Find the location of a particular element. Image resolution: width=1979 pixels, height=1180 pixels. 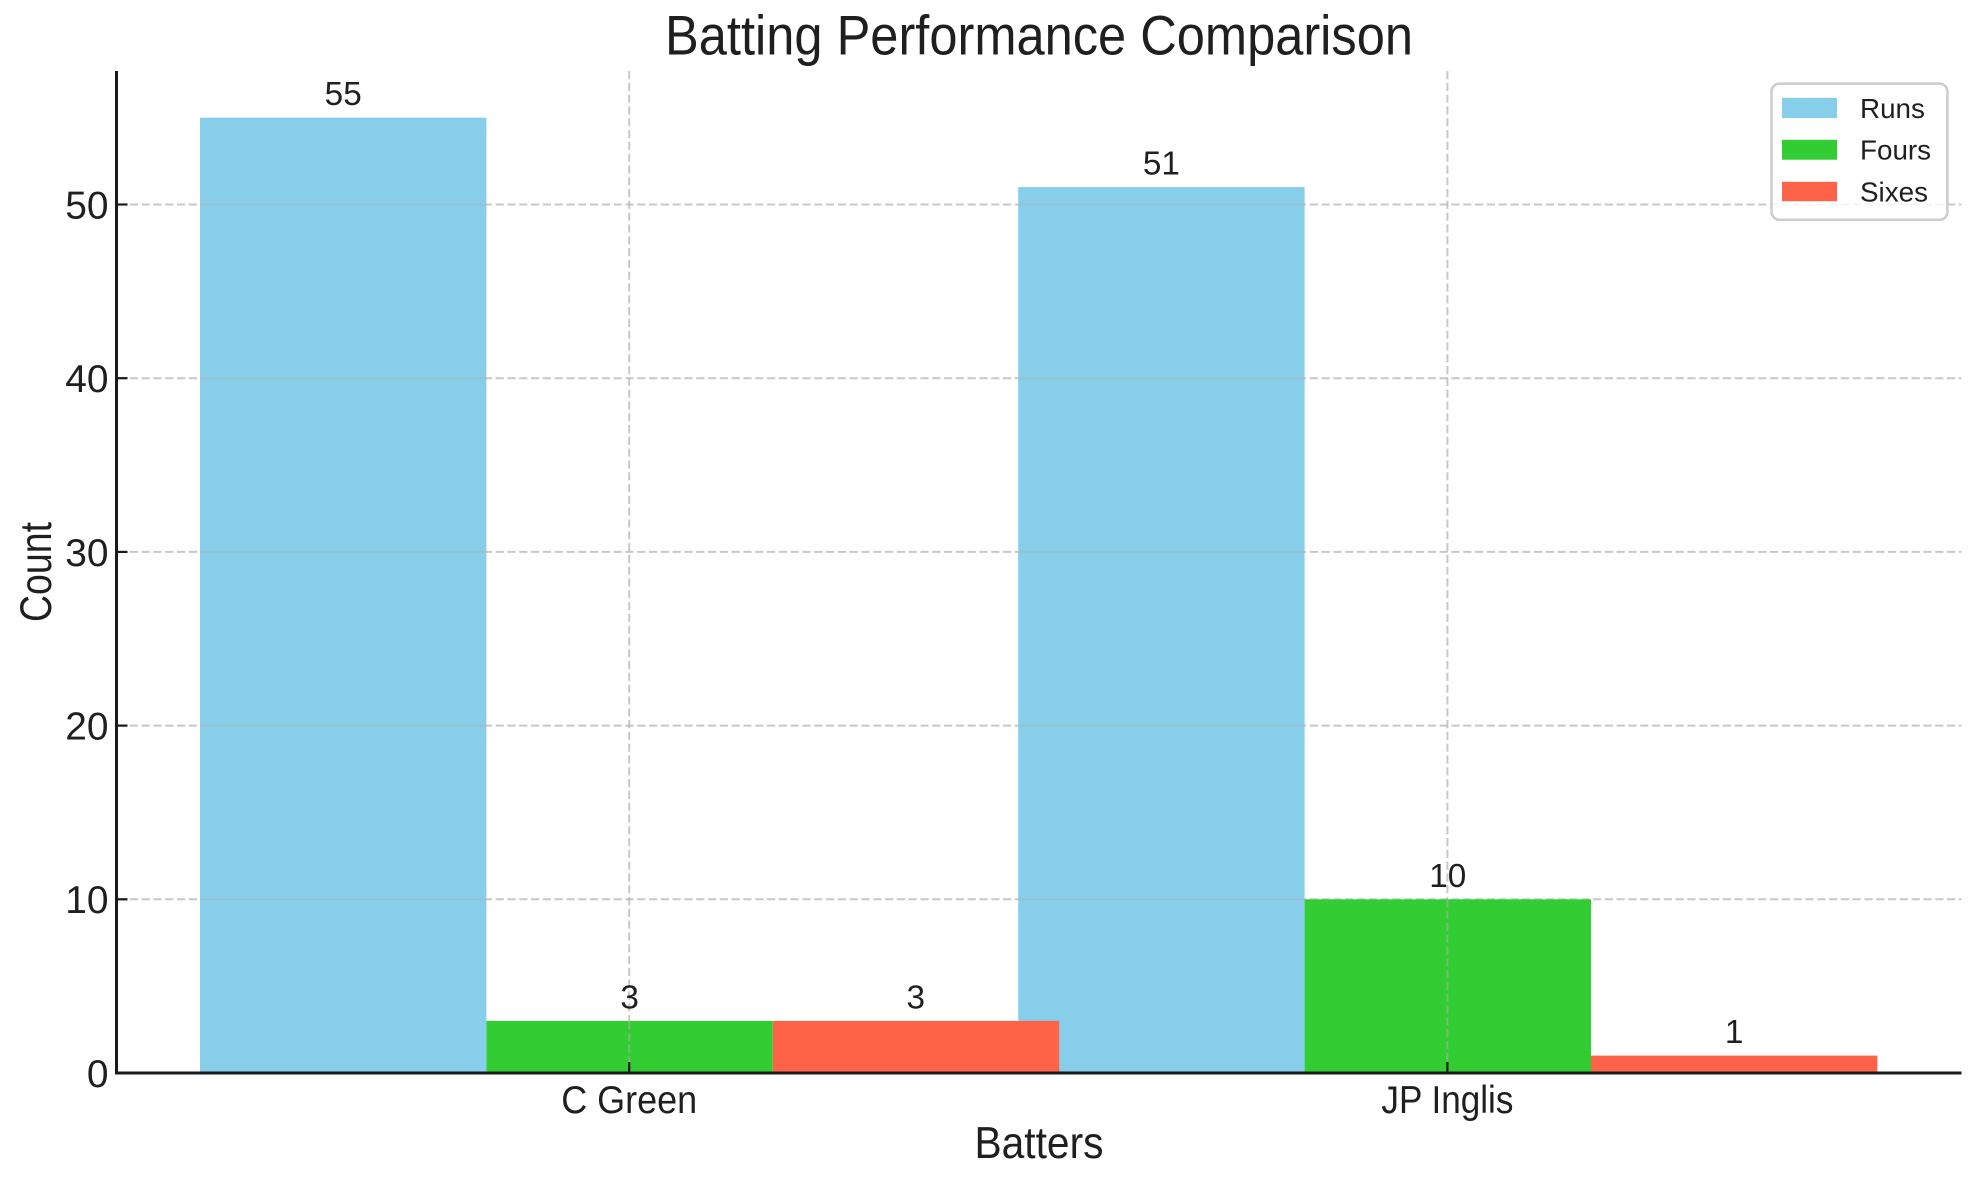

svg-text: 20 is located at coordinates (86, 727).